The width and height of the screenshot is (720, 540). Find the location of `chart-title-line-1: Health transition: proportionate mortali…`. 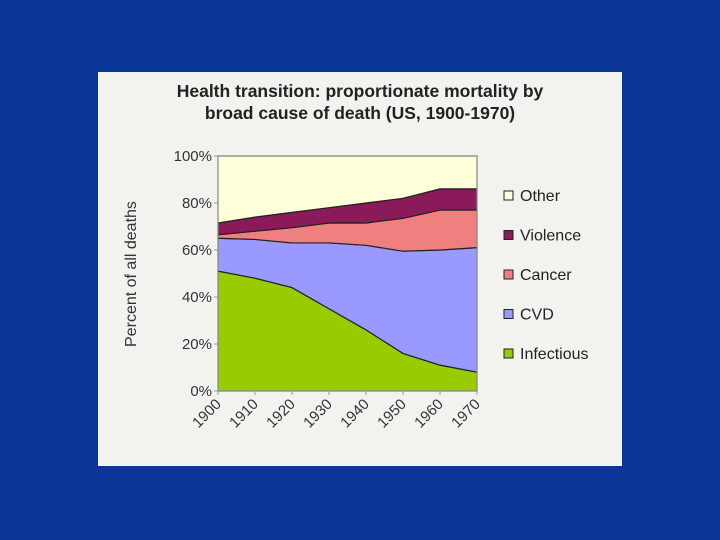

chart-title-line-1: Health transition: proportionate mortali… is located at coordinates (360, 91).